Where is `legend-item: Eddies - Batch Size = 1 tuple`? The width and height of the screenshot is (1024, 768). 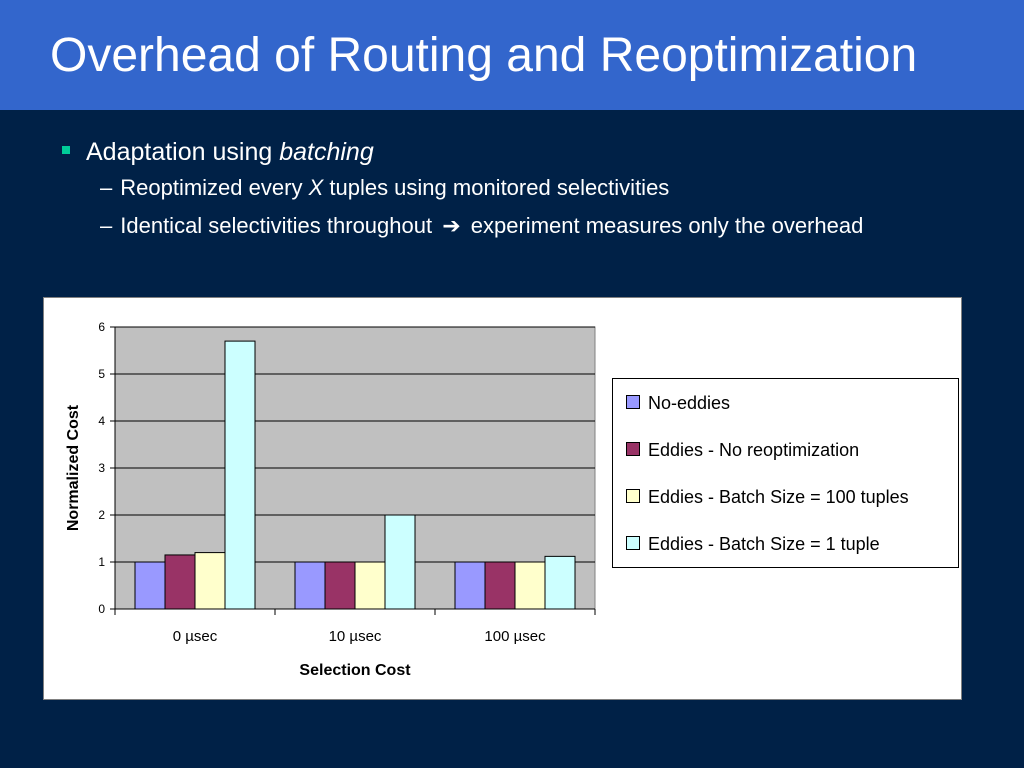
legend-item: Eddies - Batch Size = 1 tuple is located at coordinates (753, 544).